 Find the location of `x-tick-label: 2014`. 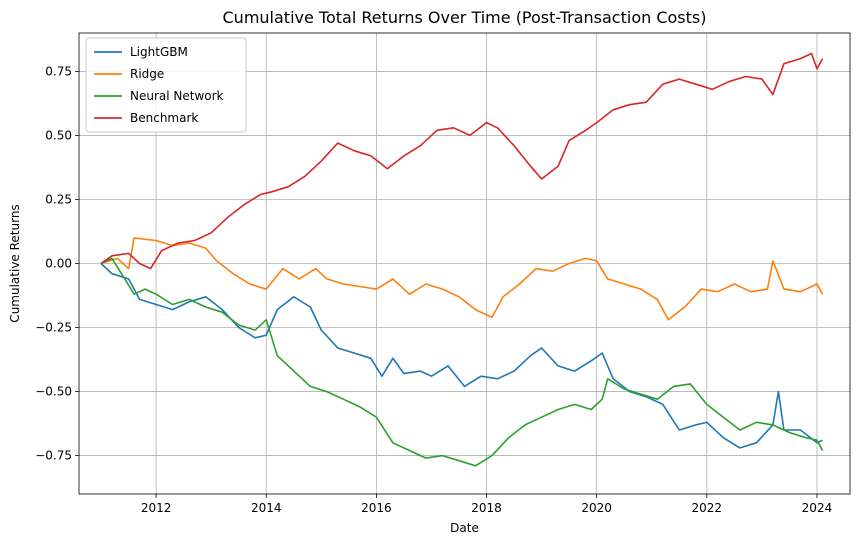

x-tick-label: 2014 is located at coordinates (266, 508).